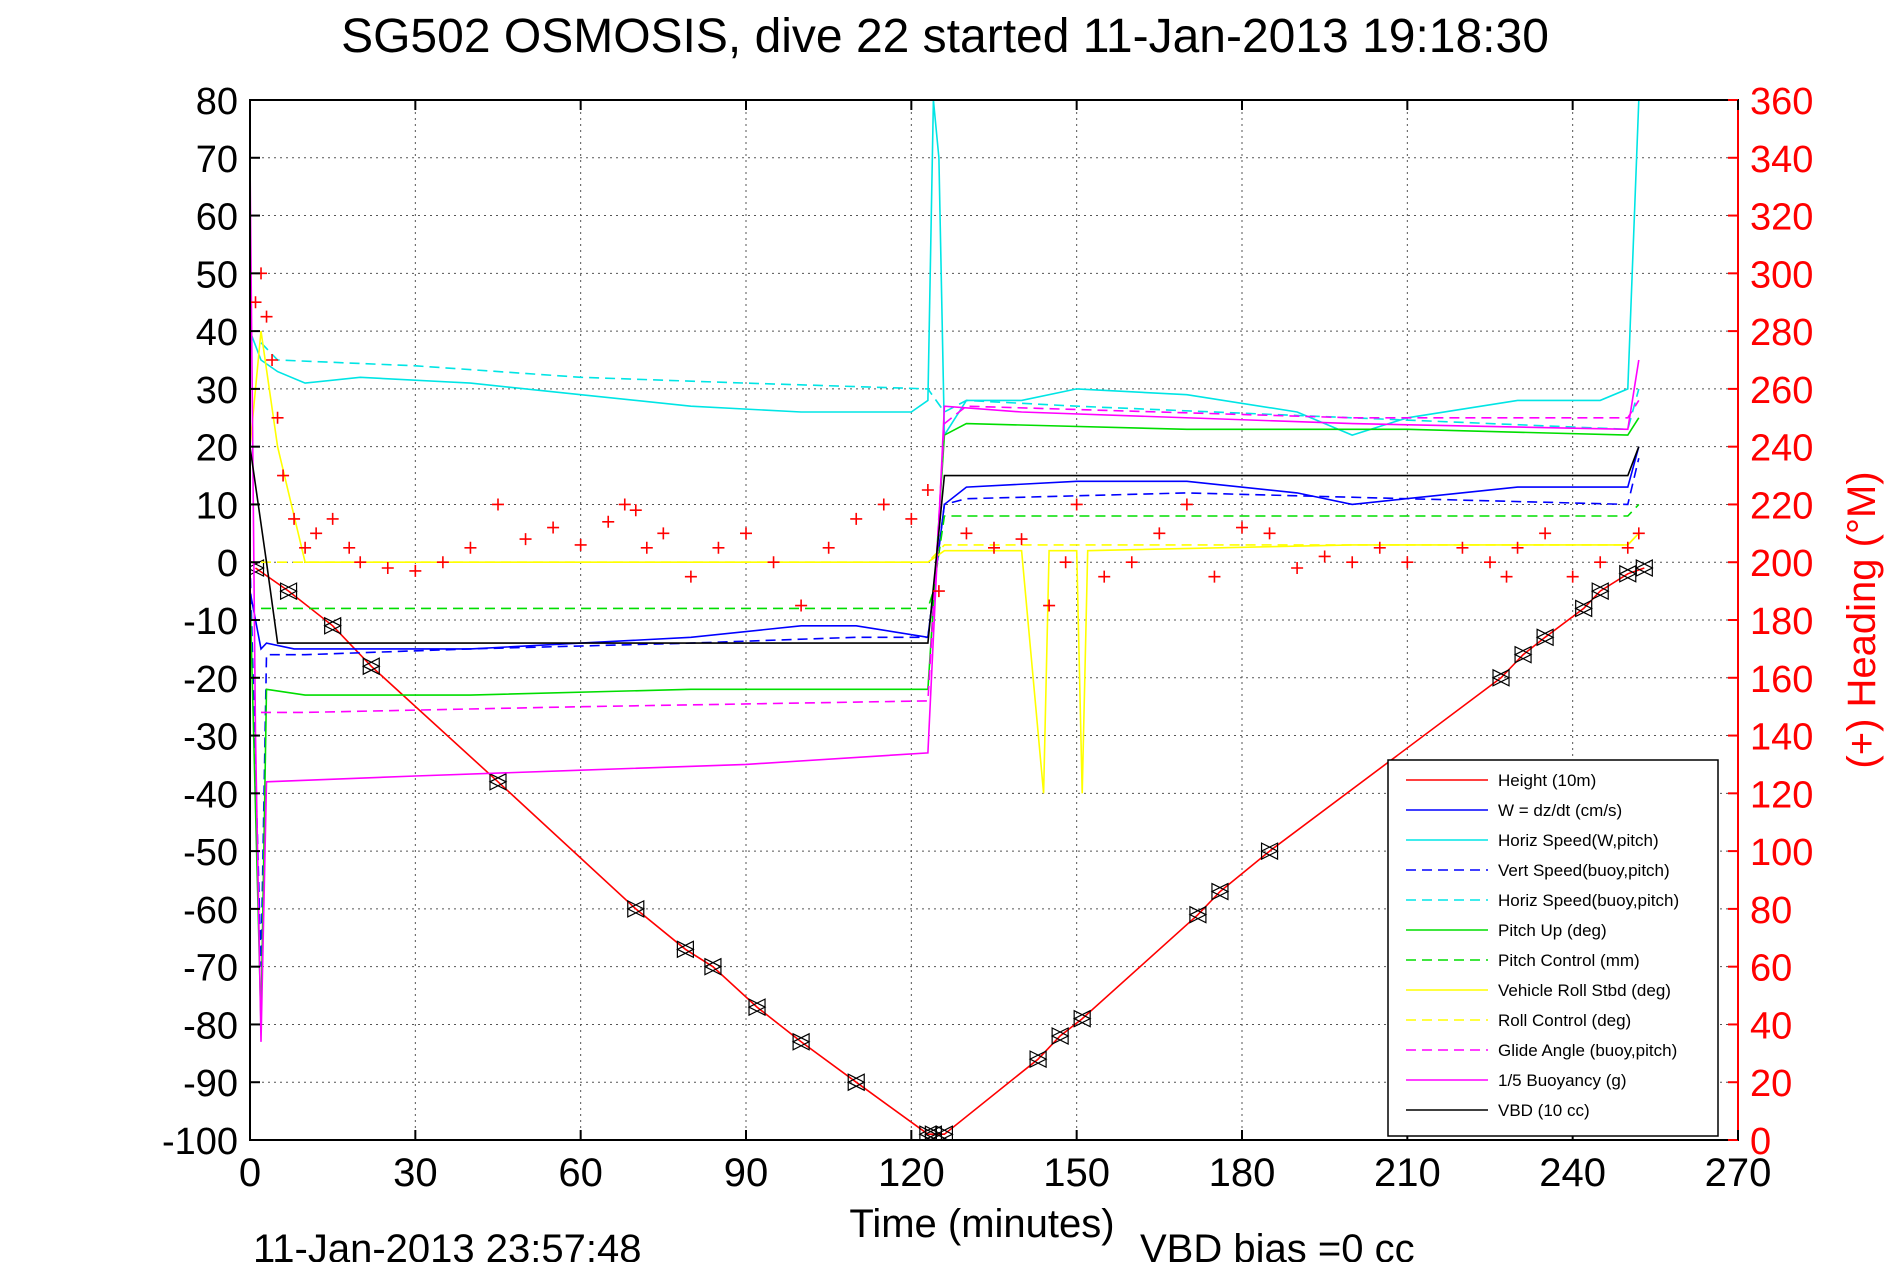 Image resolution: width=1891 pixels, height=1262 pixels. I want to click on y2-tick-label: 160, so click(1781, 680).